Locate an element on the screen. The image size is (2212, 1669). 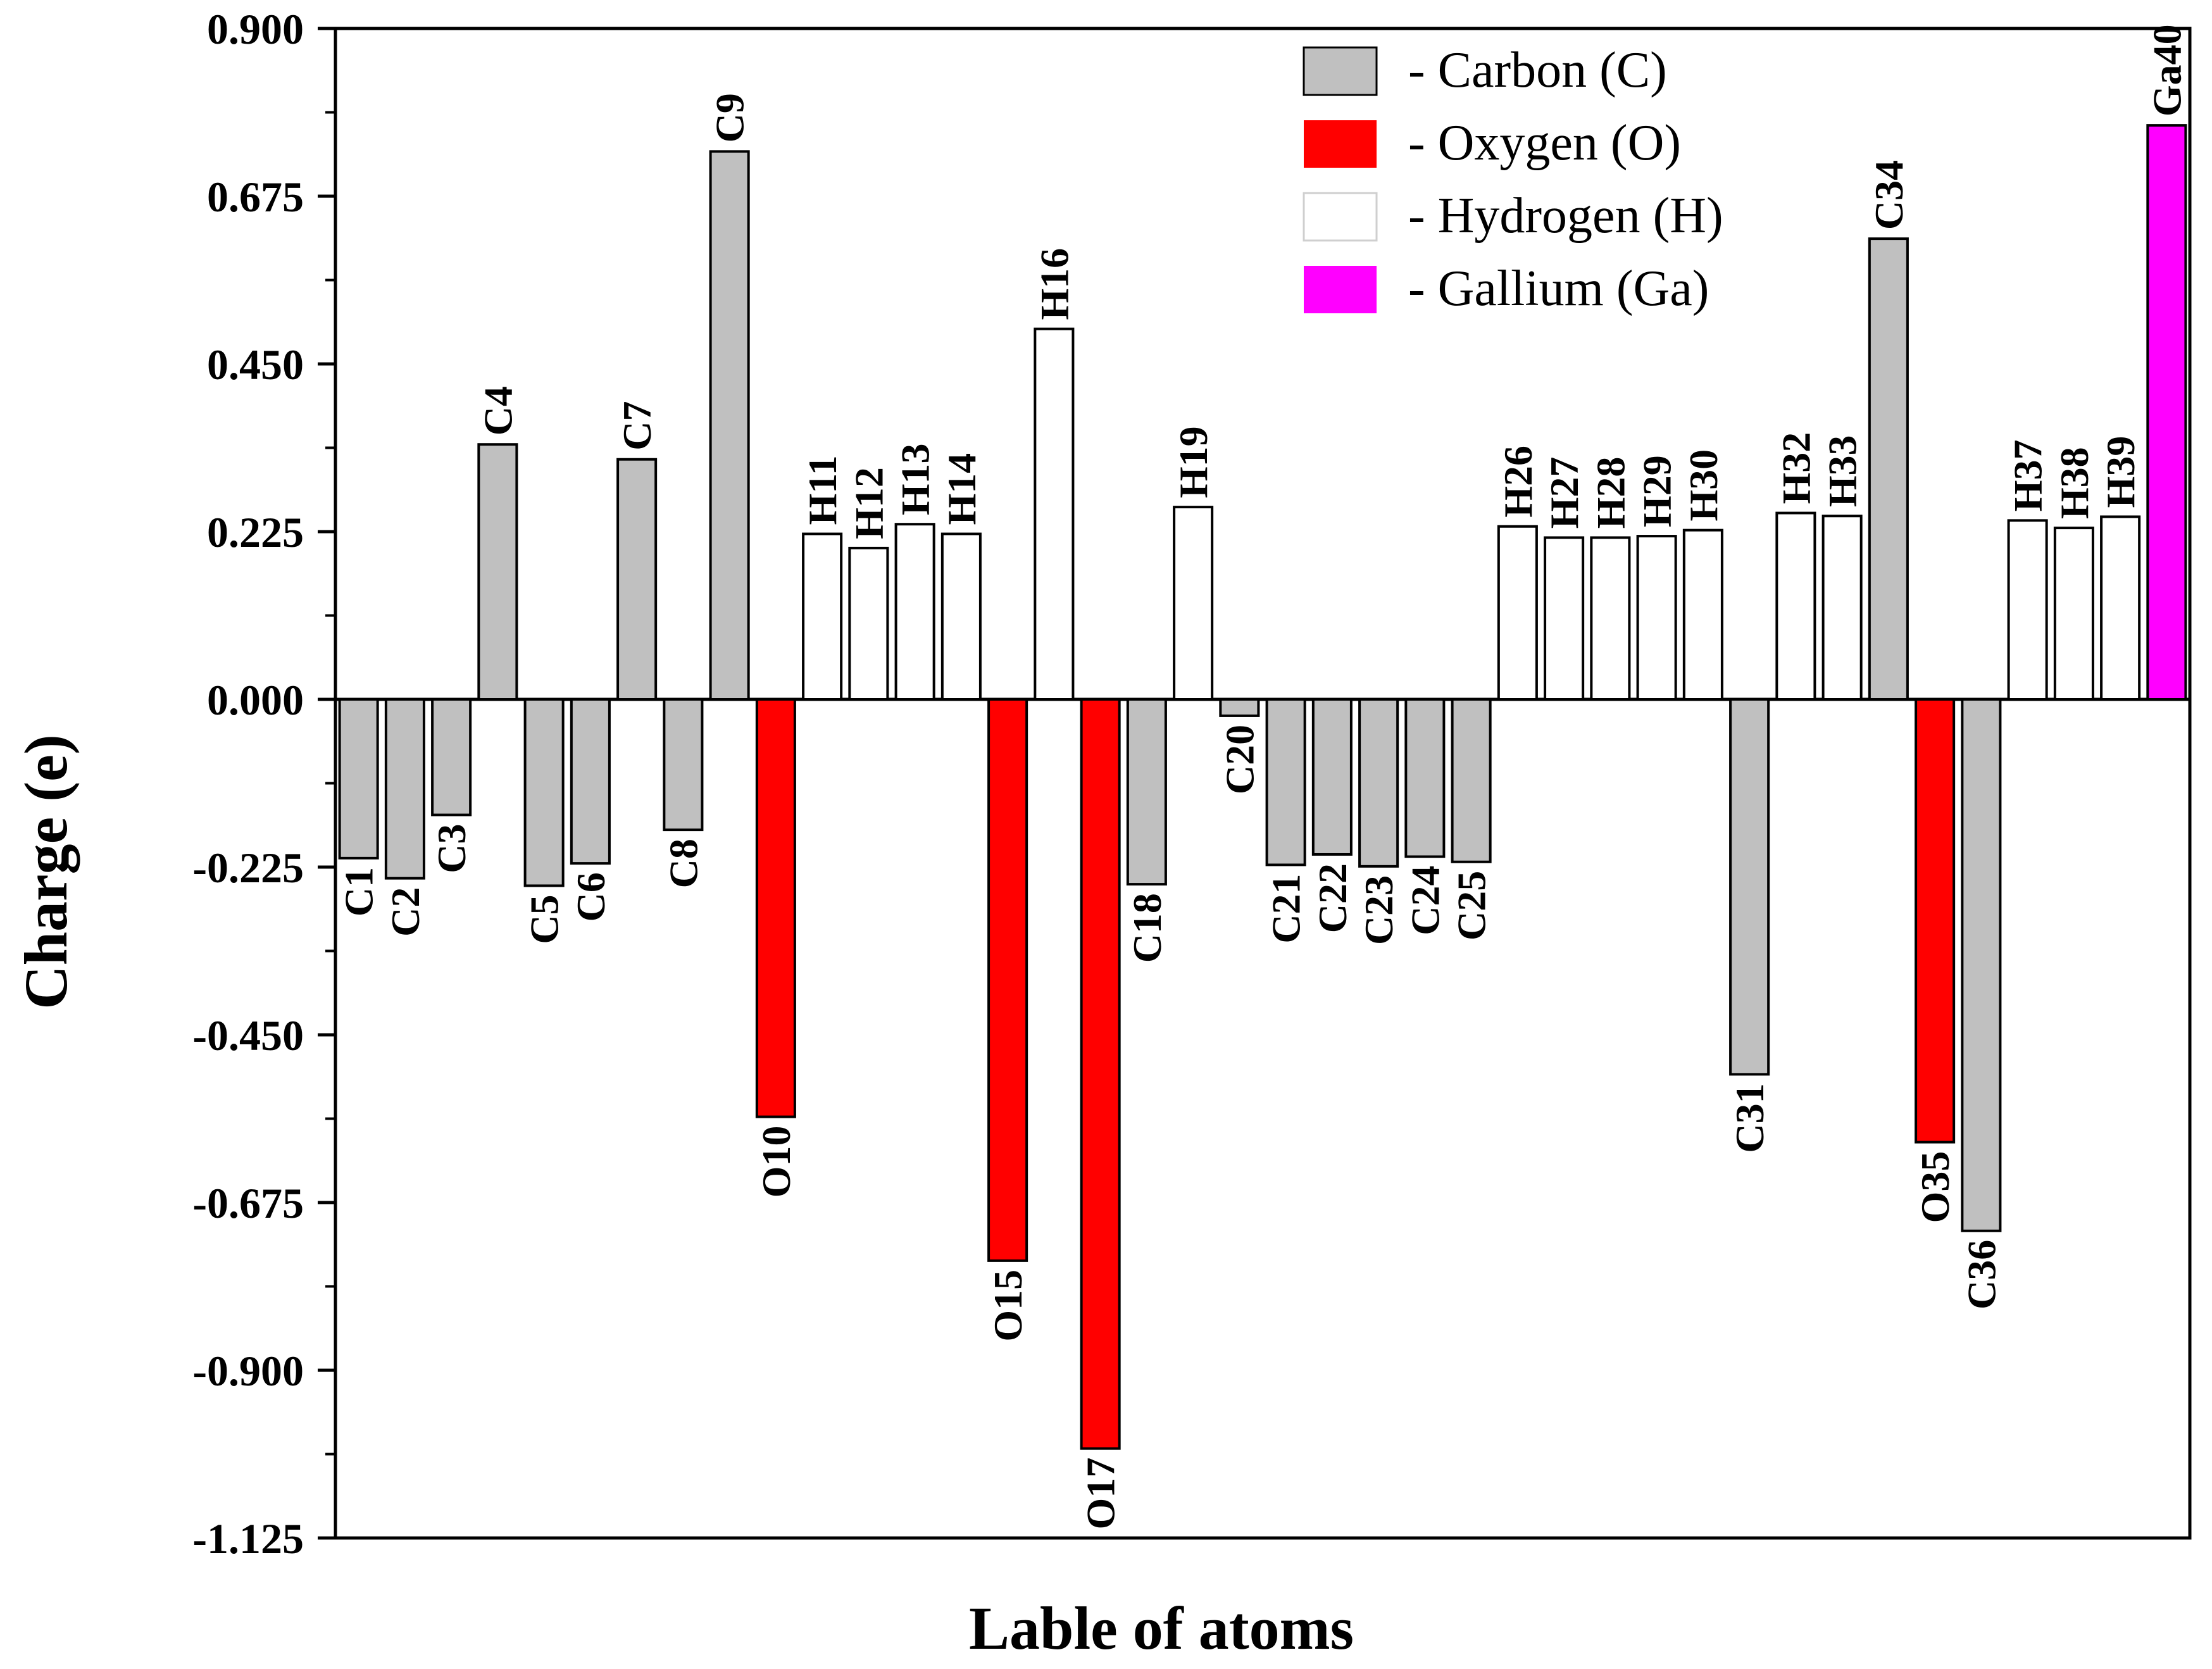
y-tick-label: 0.675 is located at coordinates (256, 197).